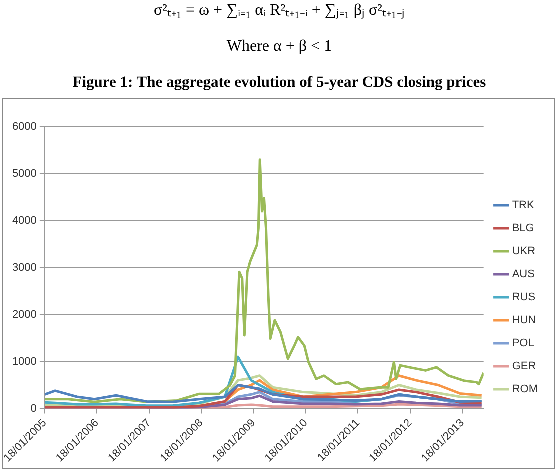  I want to click on y-tick-label: 1000, so click(24, 362).